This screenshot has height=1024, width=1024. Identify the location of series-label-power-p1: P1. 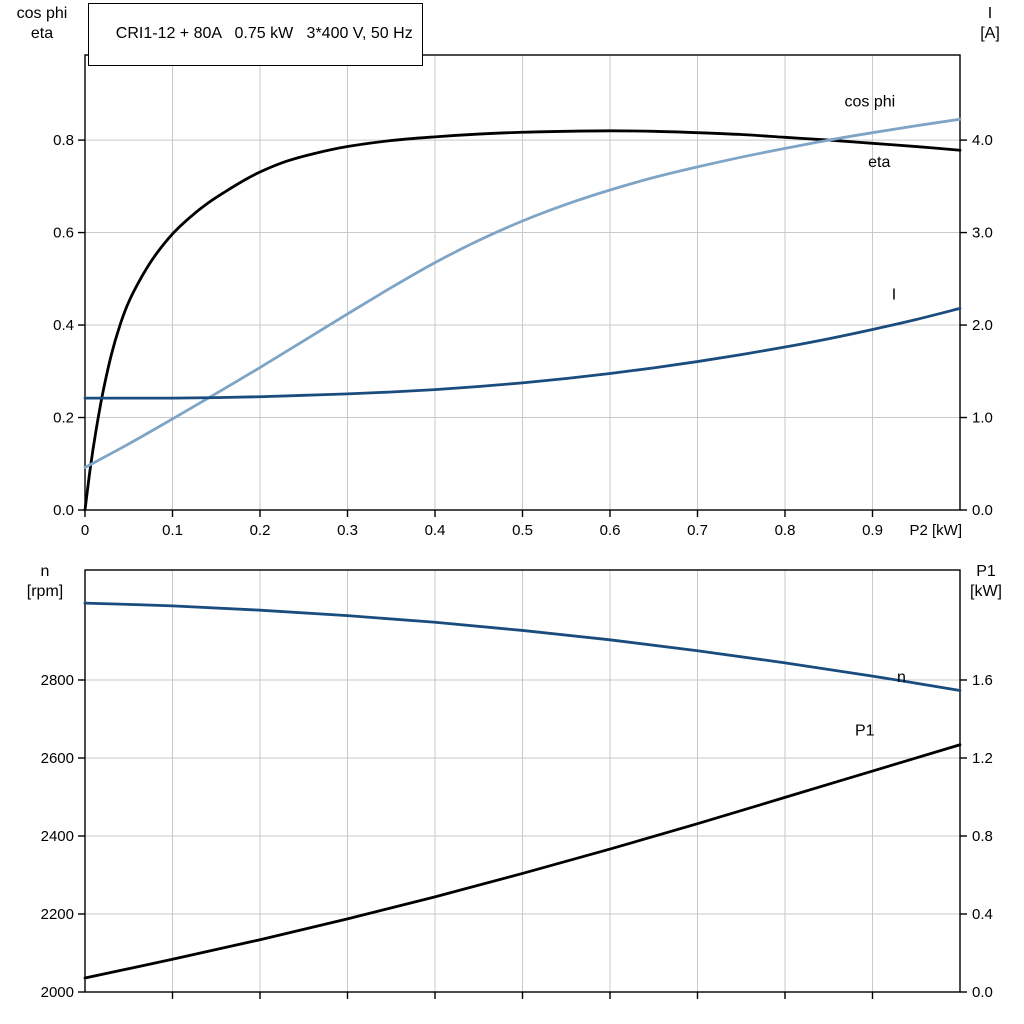
(865, 731).